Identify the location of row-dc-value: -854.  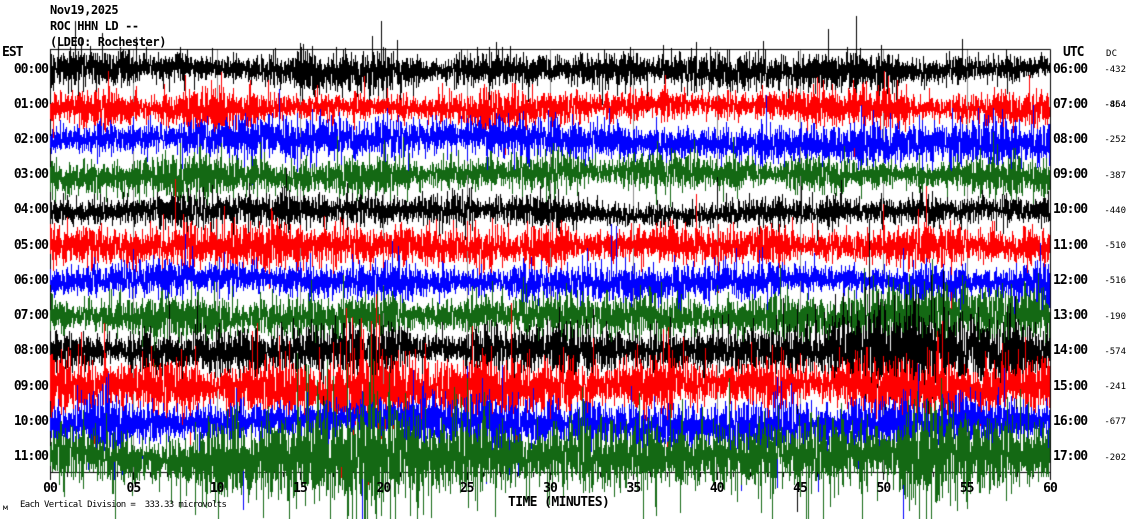
(1115, 105).